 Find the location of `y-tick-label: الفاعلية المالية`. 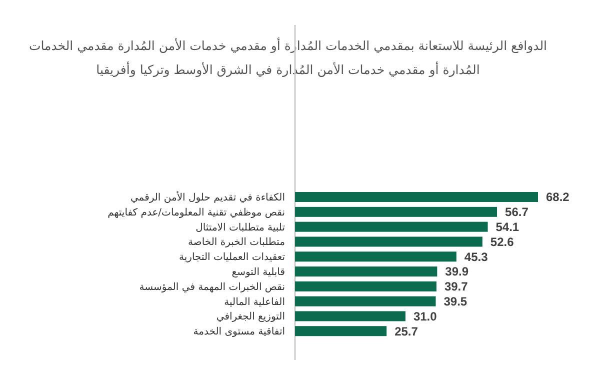

y-tick-label: الفاعلية المالية is located at coordinates (254, 302).